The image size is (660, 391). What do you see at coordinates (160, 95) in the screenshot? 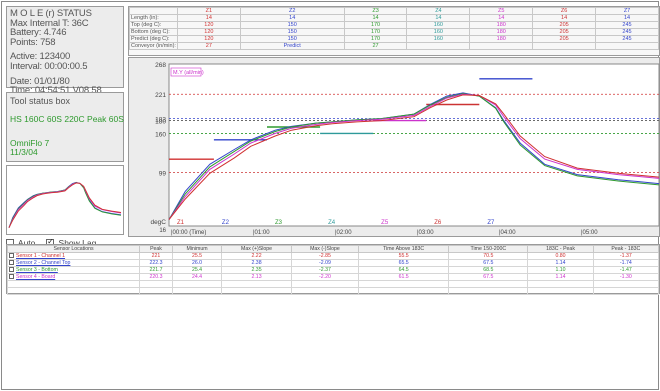
I see `y-tick-label: 221` at bounding box center [160, 95].